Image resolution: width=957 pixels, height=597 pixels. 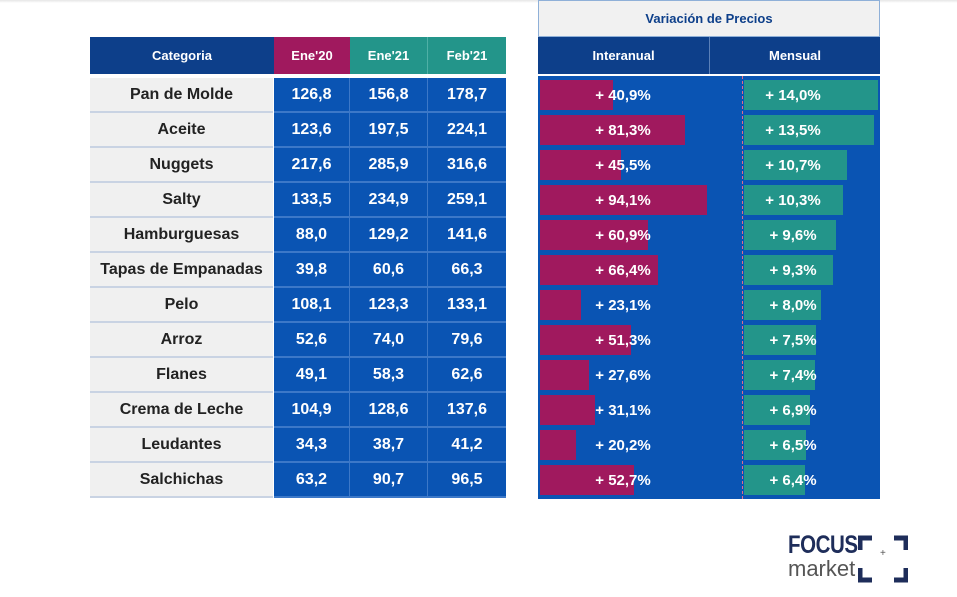 I want to click on ene20-cell: 104,9, so click(x=312, y=410).